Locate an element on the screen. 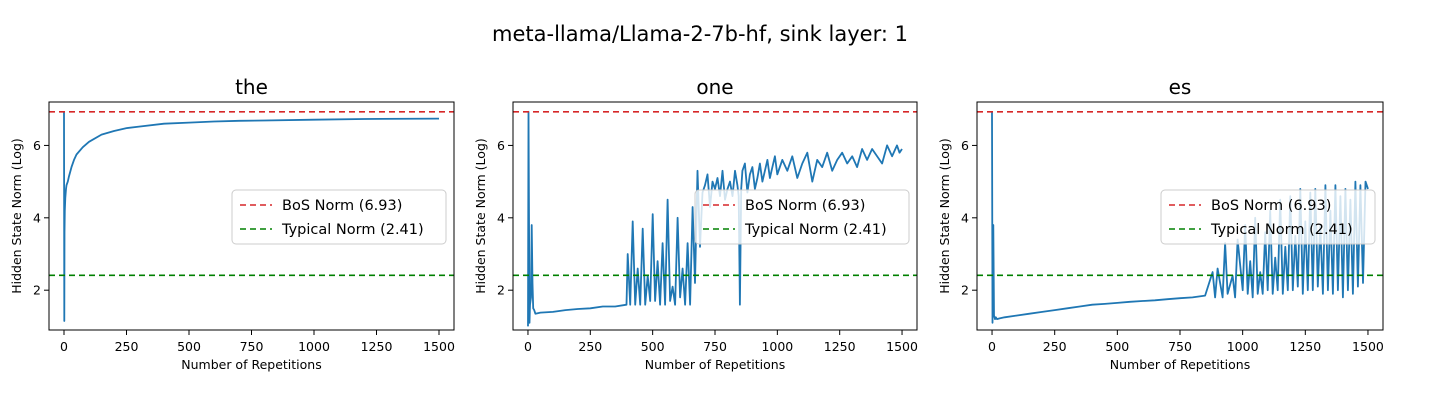 This screenshot has width=1456, height=402. subplot-title: es is located at coordinates (1180, 87).